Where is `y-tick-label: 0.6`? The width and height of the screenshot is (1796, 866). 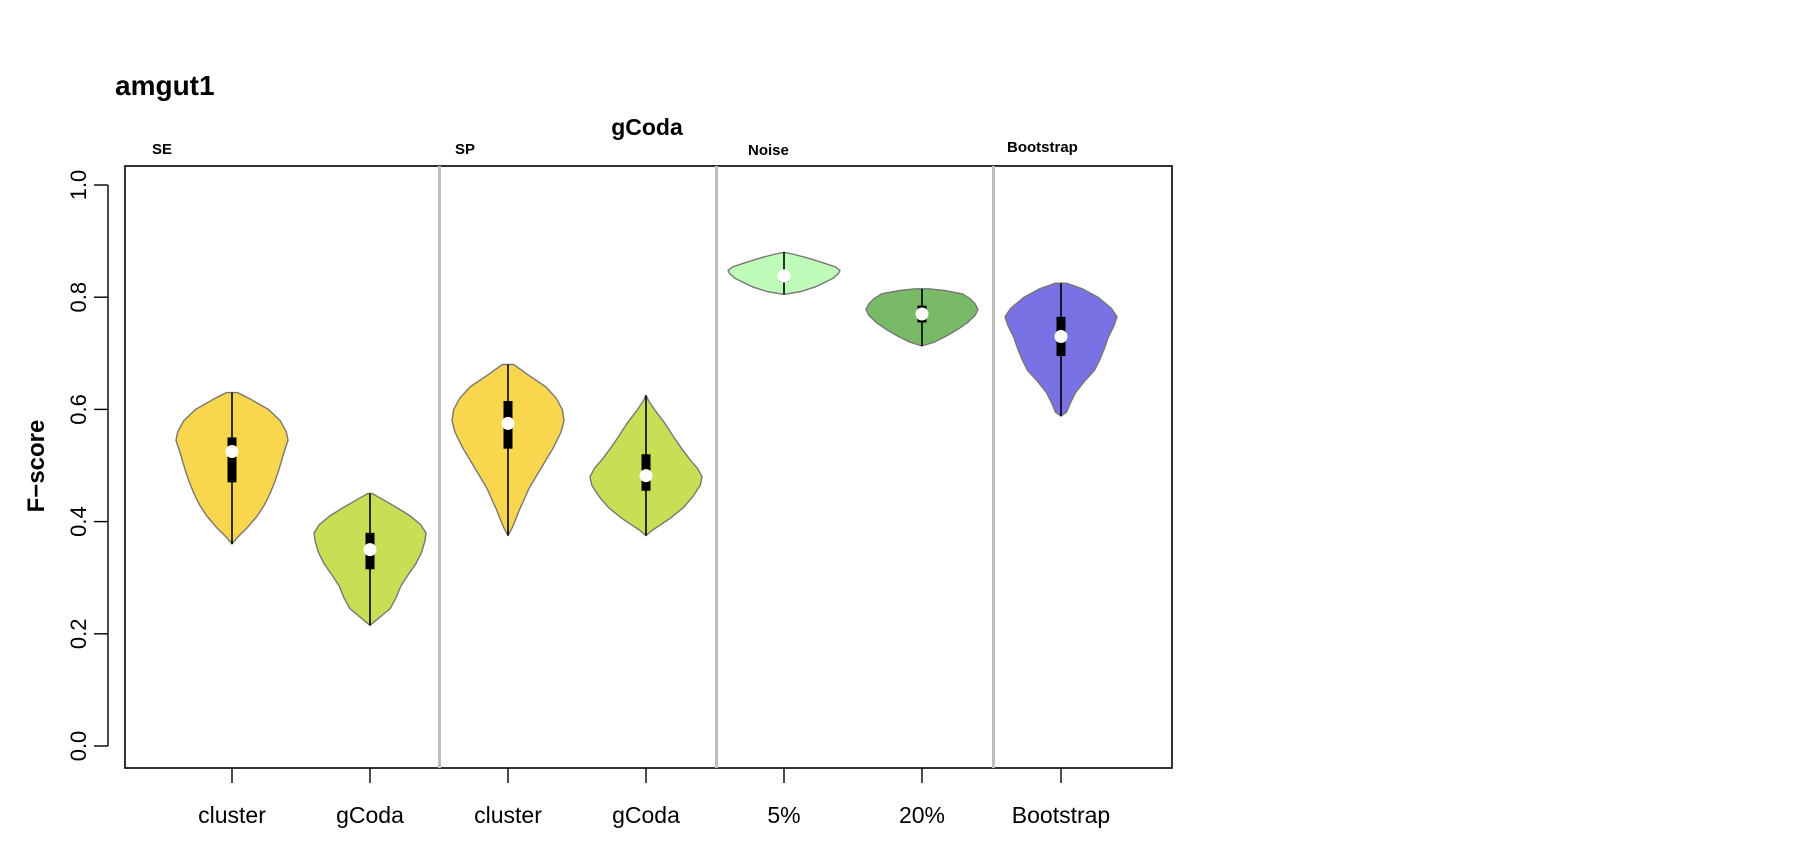 y-tick-label: 0.6 is located at coordinates (78, 409).